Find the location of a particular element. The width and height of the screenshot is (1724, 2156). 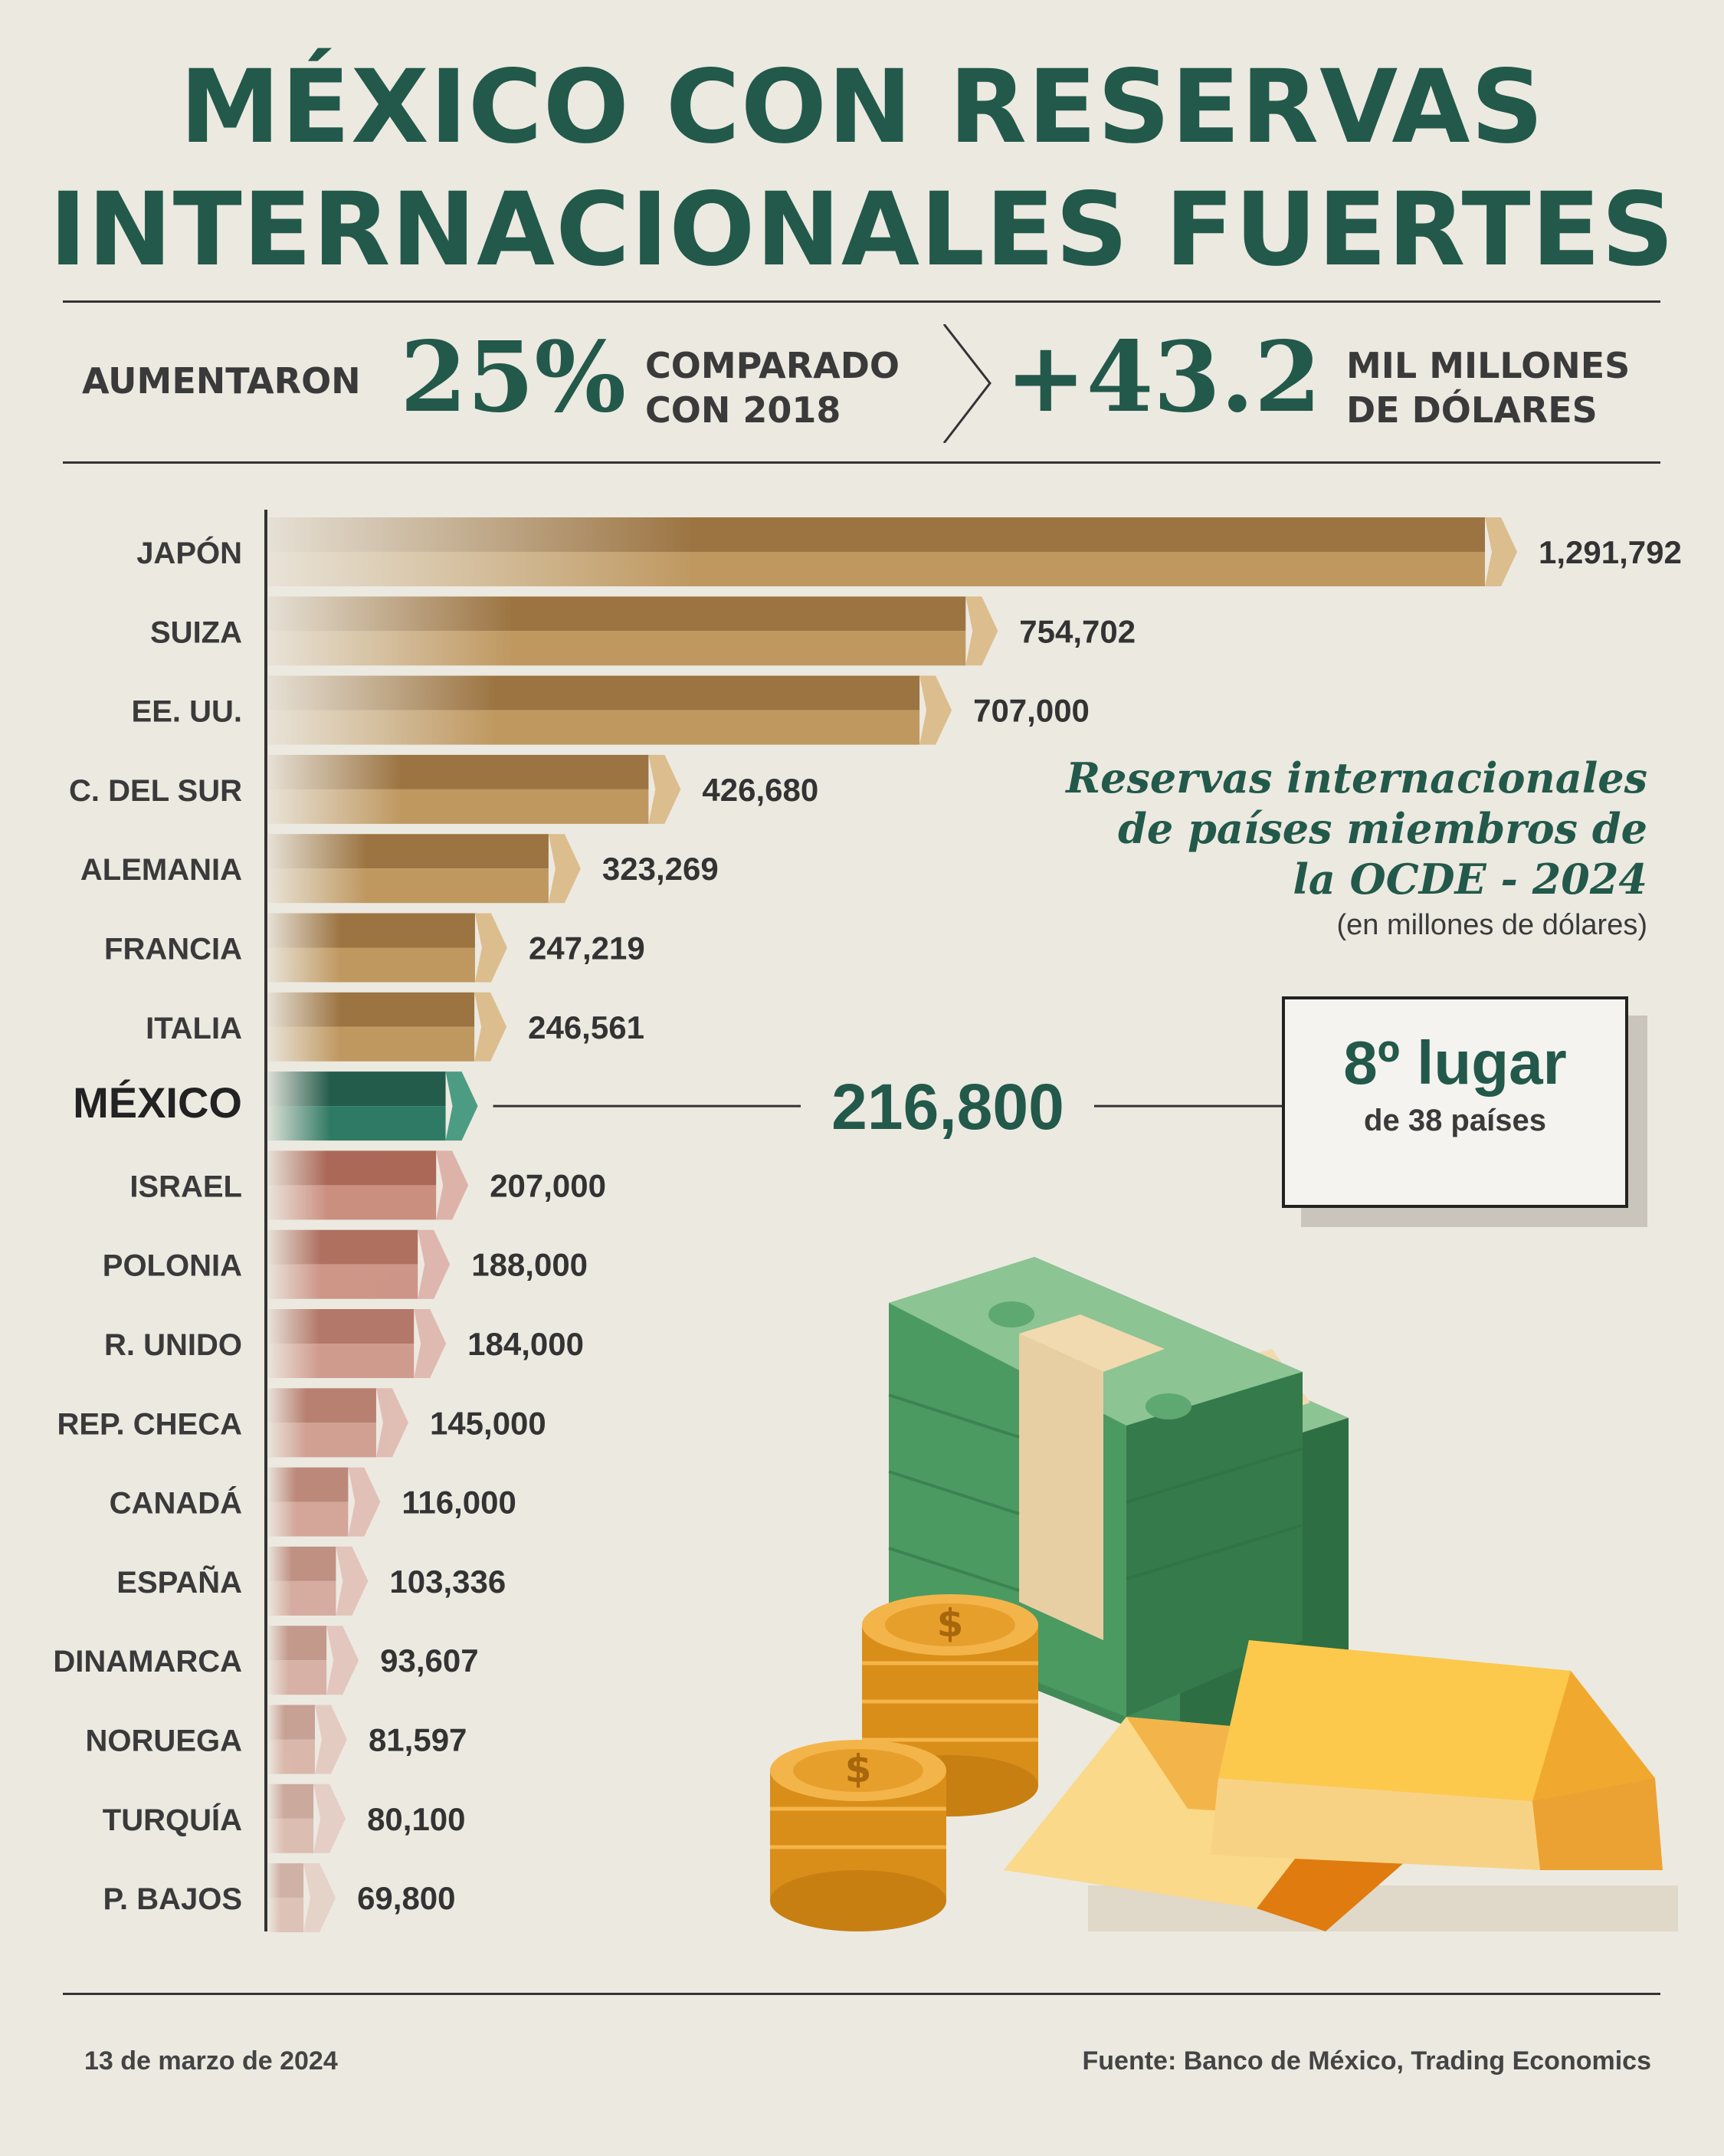

stats-unit: MIL MILLONES DE DÓLARES is located at coordinates (1488, 387).